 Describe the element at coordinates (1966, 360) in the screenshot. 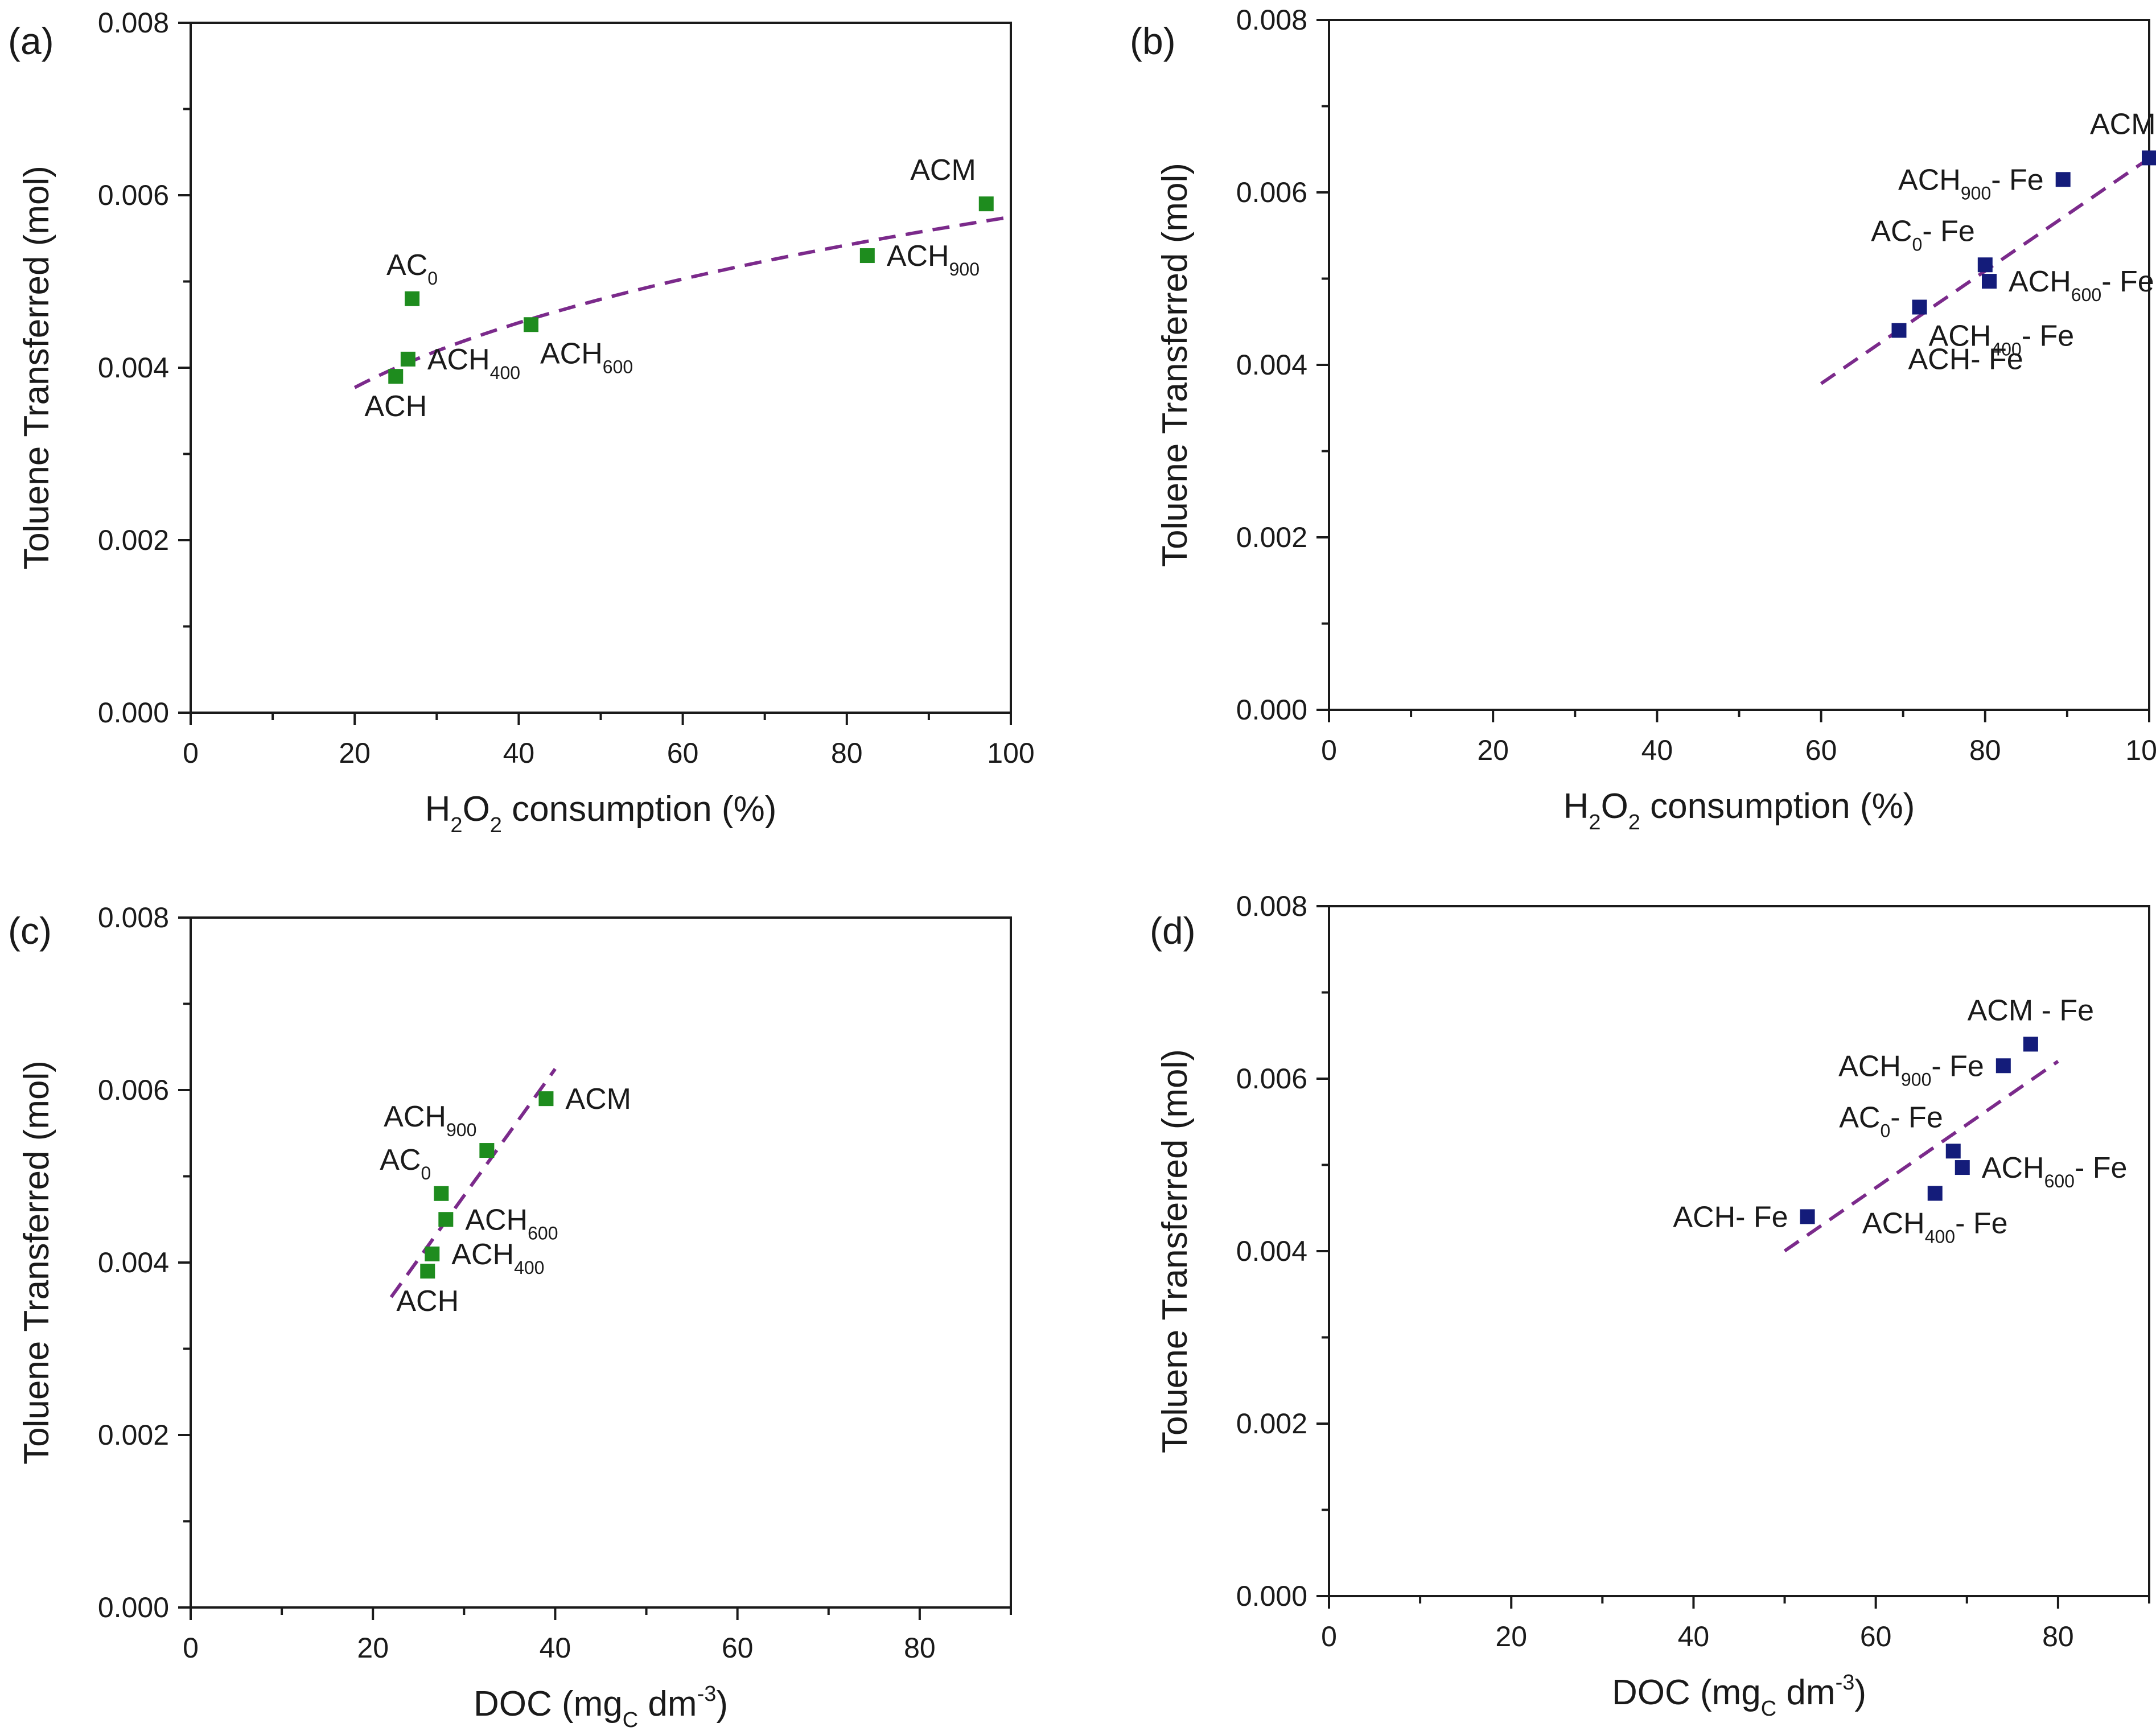

I see `data-label-ACH-Fe: ACH- Fe` at that location.